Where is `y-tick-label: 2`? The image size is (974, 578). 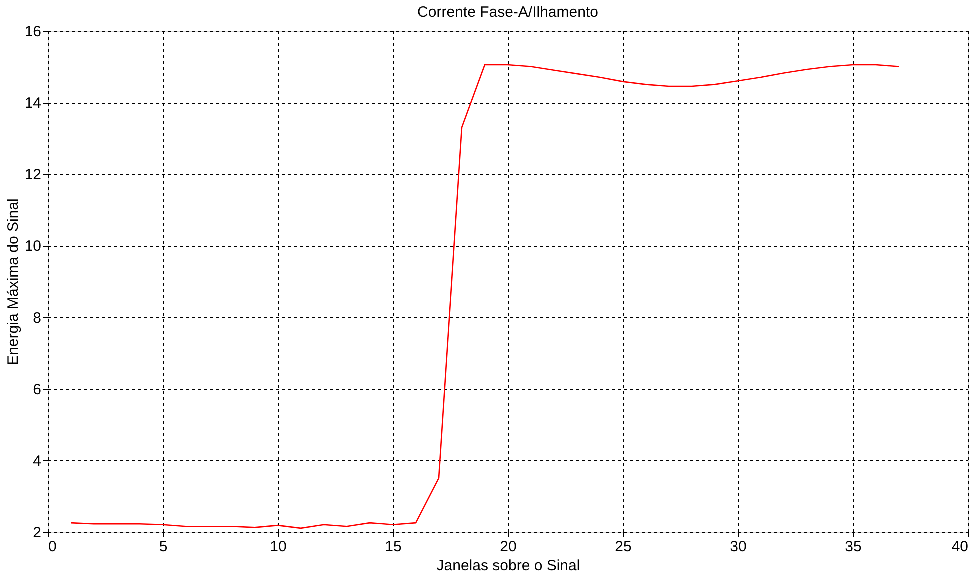
y-tick-label: 2 is located at coordinates (37, 533).